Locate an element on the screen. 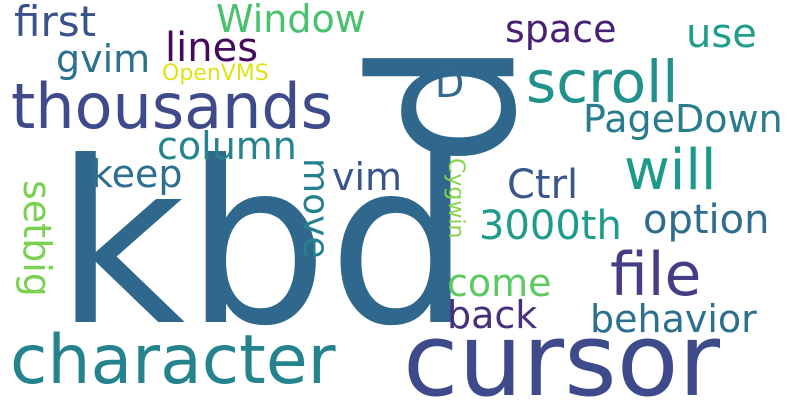 The width and height of the screenshot is (800, 400). word-pagedown: PageDown is located at coordinates (683, 119).